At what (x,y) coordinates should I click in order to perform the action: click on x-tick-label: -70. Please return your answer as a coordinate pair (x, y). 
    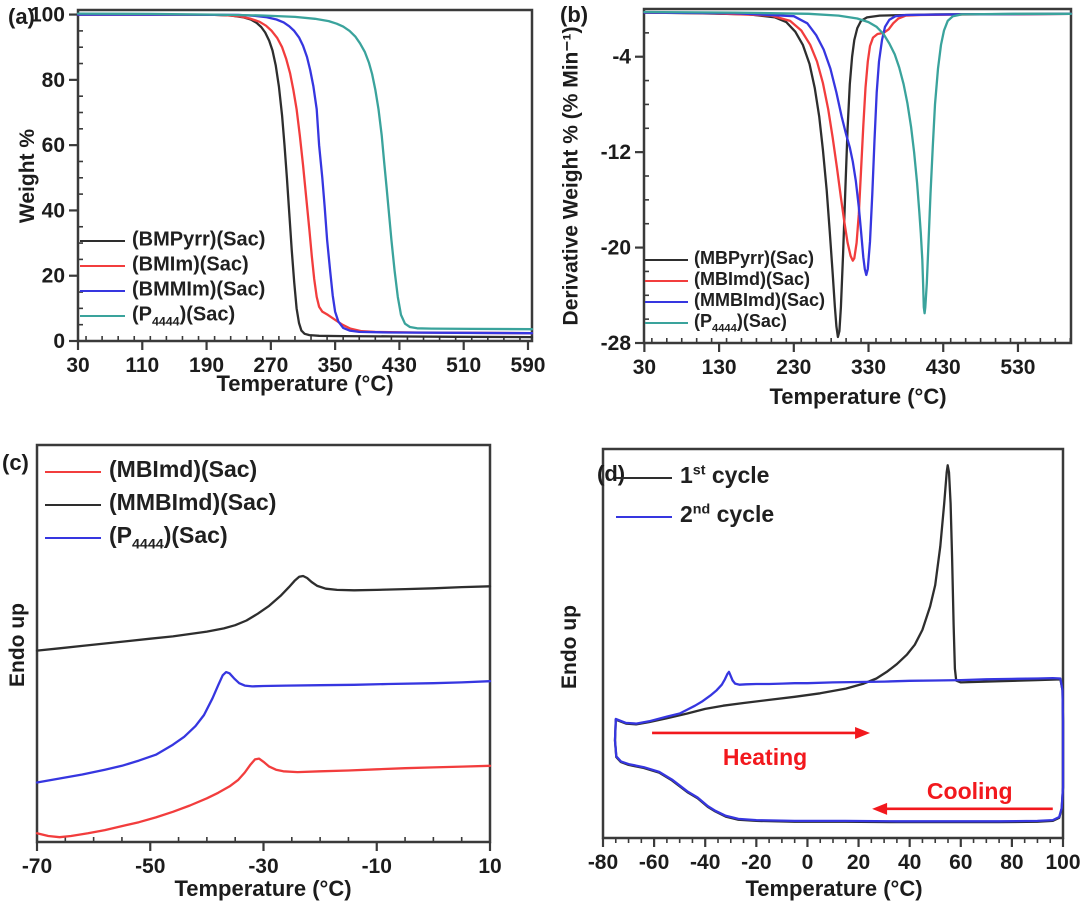
    Looking at the image, I should click on (37, 866).